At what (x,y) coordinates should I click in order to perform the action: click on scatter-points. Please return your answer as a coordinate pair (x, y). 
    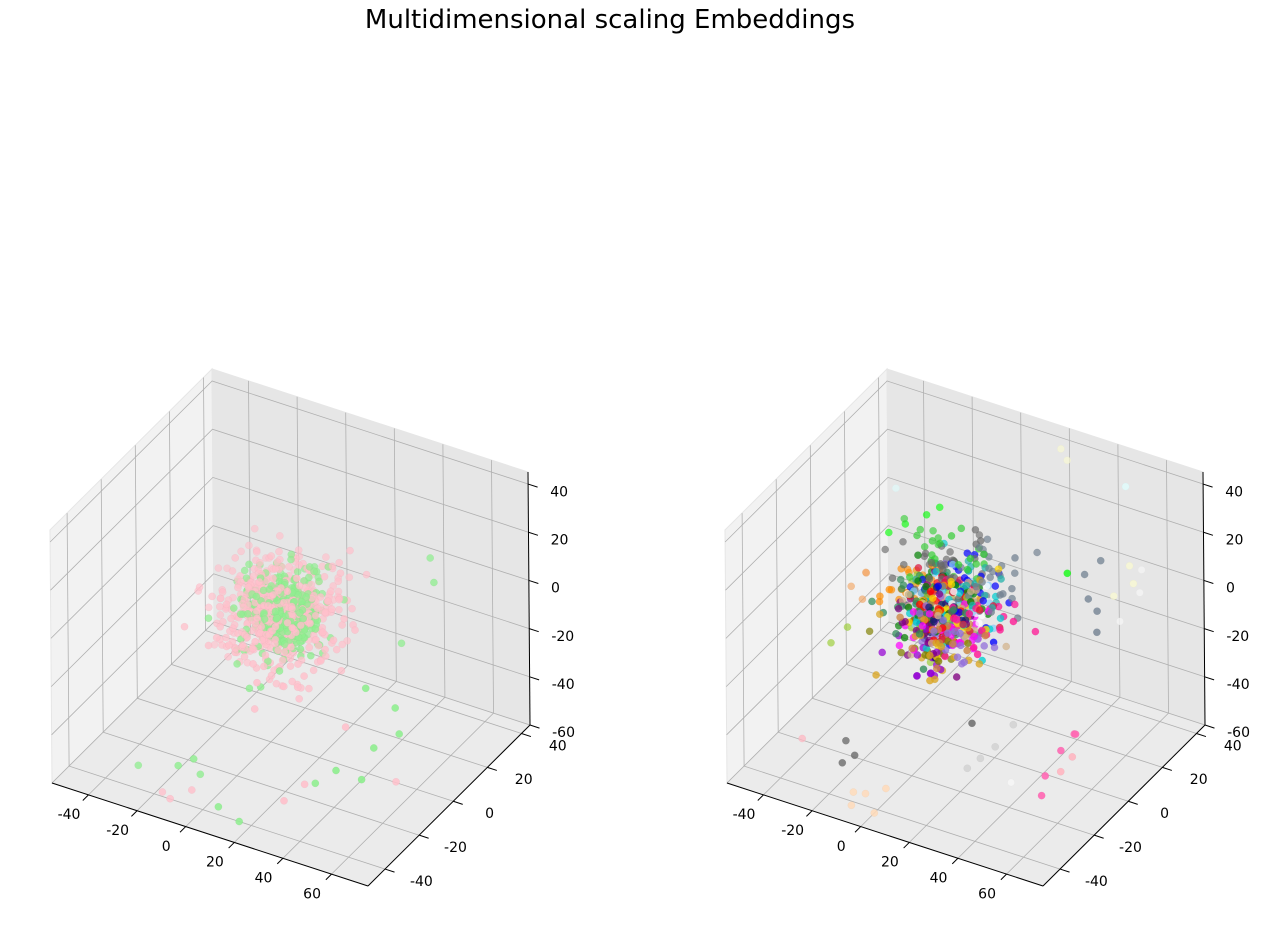
    Looking at the image, I should click on (286, 675).